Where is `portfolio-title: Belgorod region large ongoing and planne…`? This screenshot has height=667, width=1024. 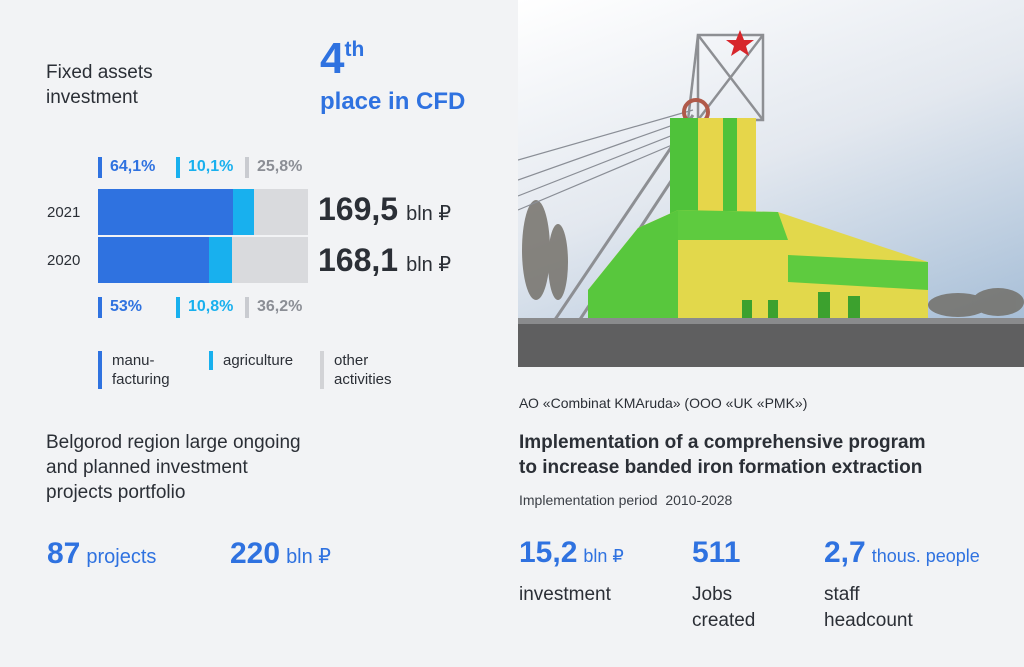 portfolio-title: Belgorod region large ongoing and planne… is located at coordinates (173, 467).